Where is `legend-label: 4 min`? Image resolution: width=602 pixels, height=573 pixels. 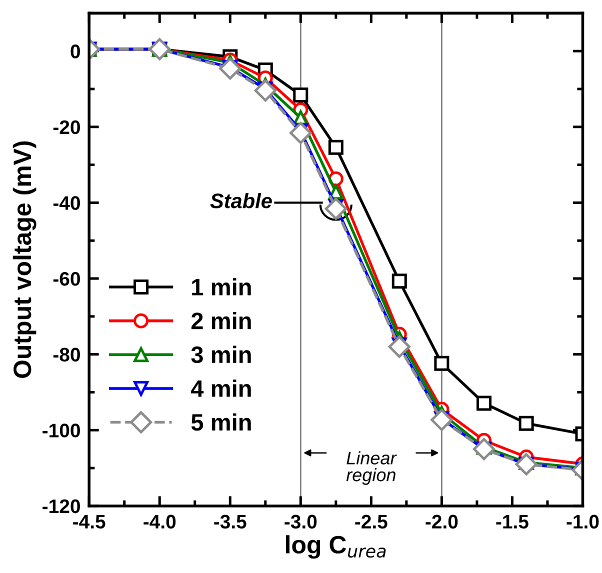 legend-label: 4 min is located at coordinates (220, 388).